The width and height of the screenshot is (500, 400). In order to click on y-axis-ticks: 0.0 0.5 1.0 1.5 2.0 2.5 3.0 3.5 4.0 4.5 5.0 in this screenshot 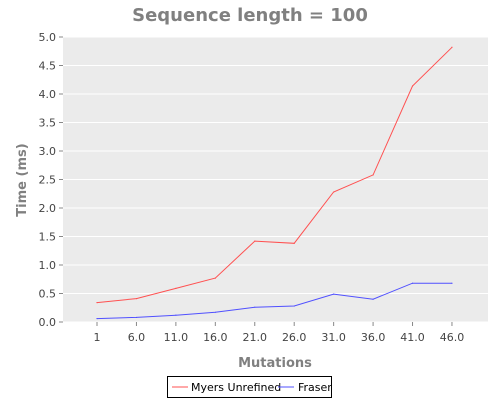, I will do `click(51, 180)`.